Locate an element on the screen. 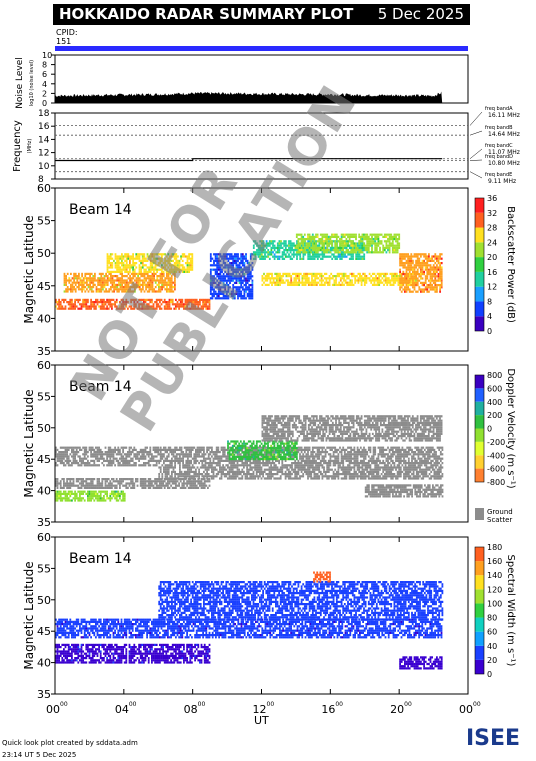  plot-title: HOKKAIDO RADAR SUMMARY PLOT is located at coordinates (206, 14).